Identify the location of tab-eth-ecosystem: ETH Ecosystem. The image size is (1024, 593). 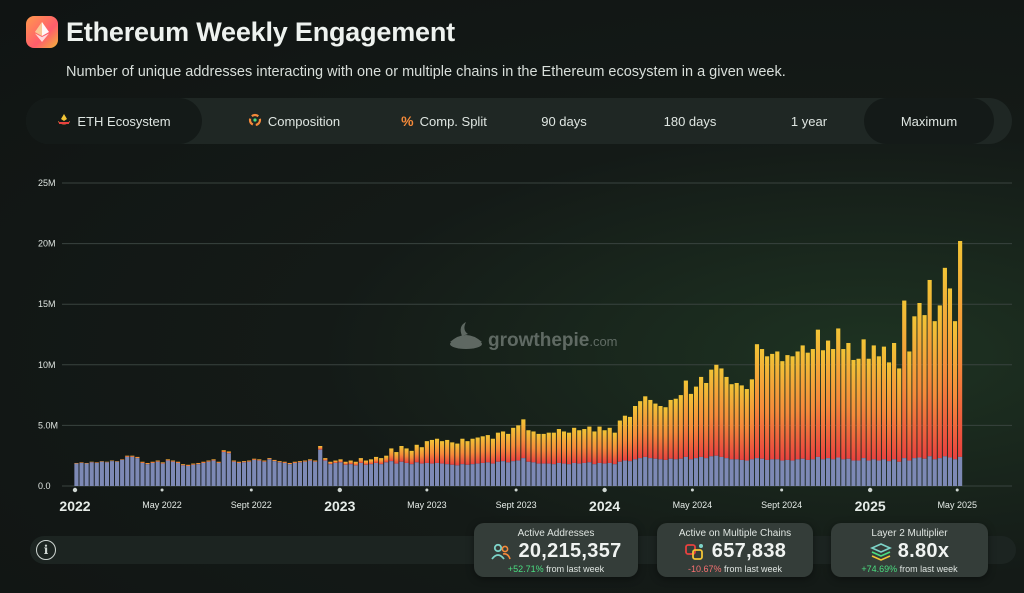
(114, 121).